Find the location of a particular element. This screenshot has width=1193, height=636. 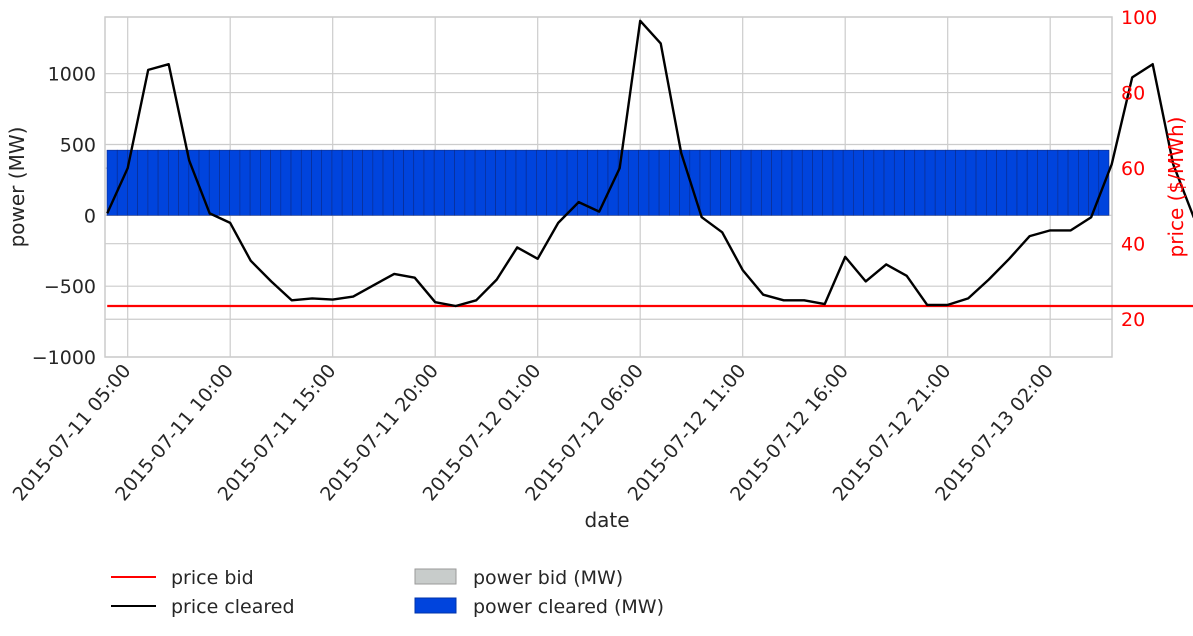

y-right-tick-label: 100 is located at coordinates (1139, 18).